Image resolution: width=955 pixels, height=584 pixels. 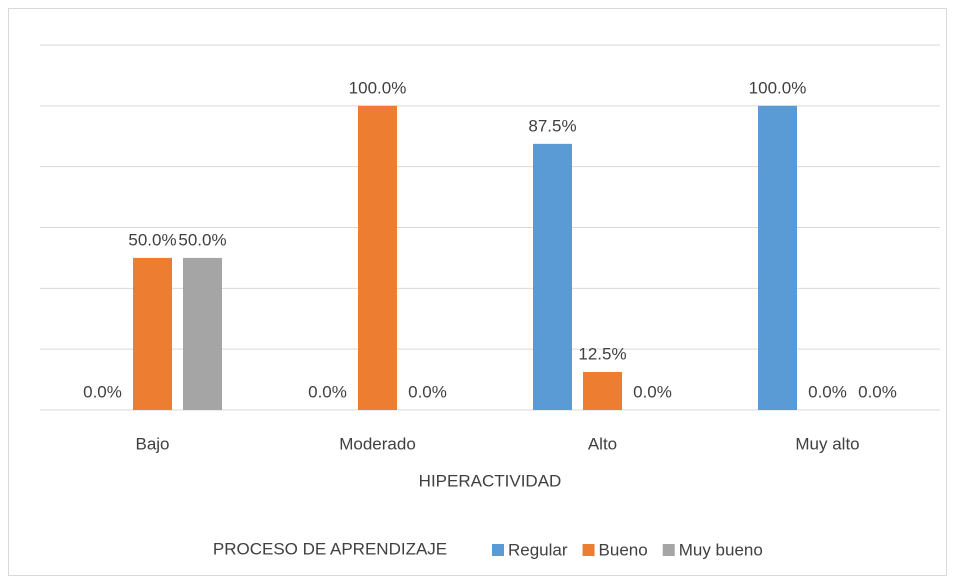 What do you see at coordinates (377, 443) in the screenshot?
I see `x-tick-label: Moderado` at bounding box center [377, 443].